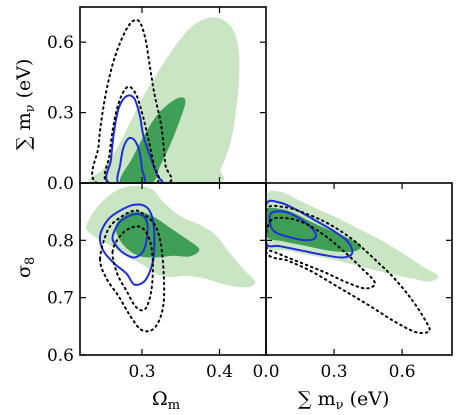 This screenshot has width=464, height=415. I want to click on contours-omega-m-vs-sum-mnu, so click(164, 100).